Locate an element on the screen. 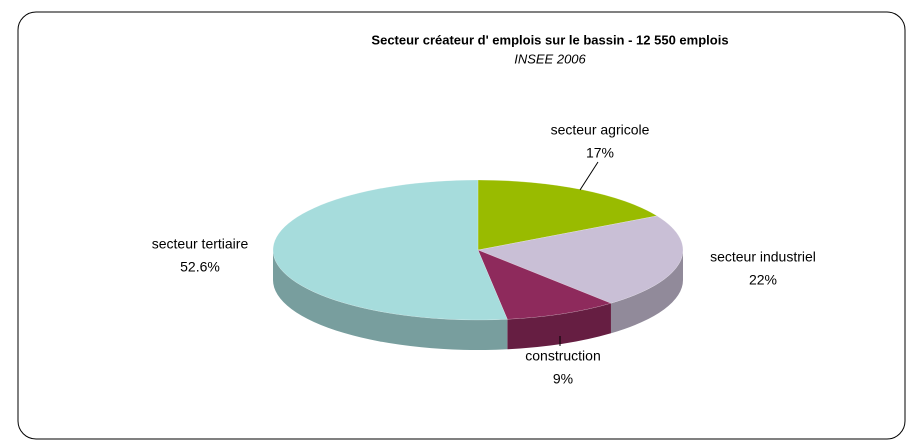 Image resolution: width=922 pixels, height=447 pixels. data-label-name: secteur tertiaire is located at coordinates (200, 244).